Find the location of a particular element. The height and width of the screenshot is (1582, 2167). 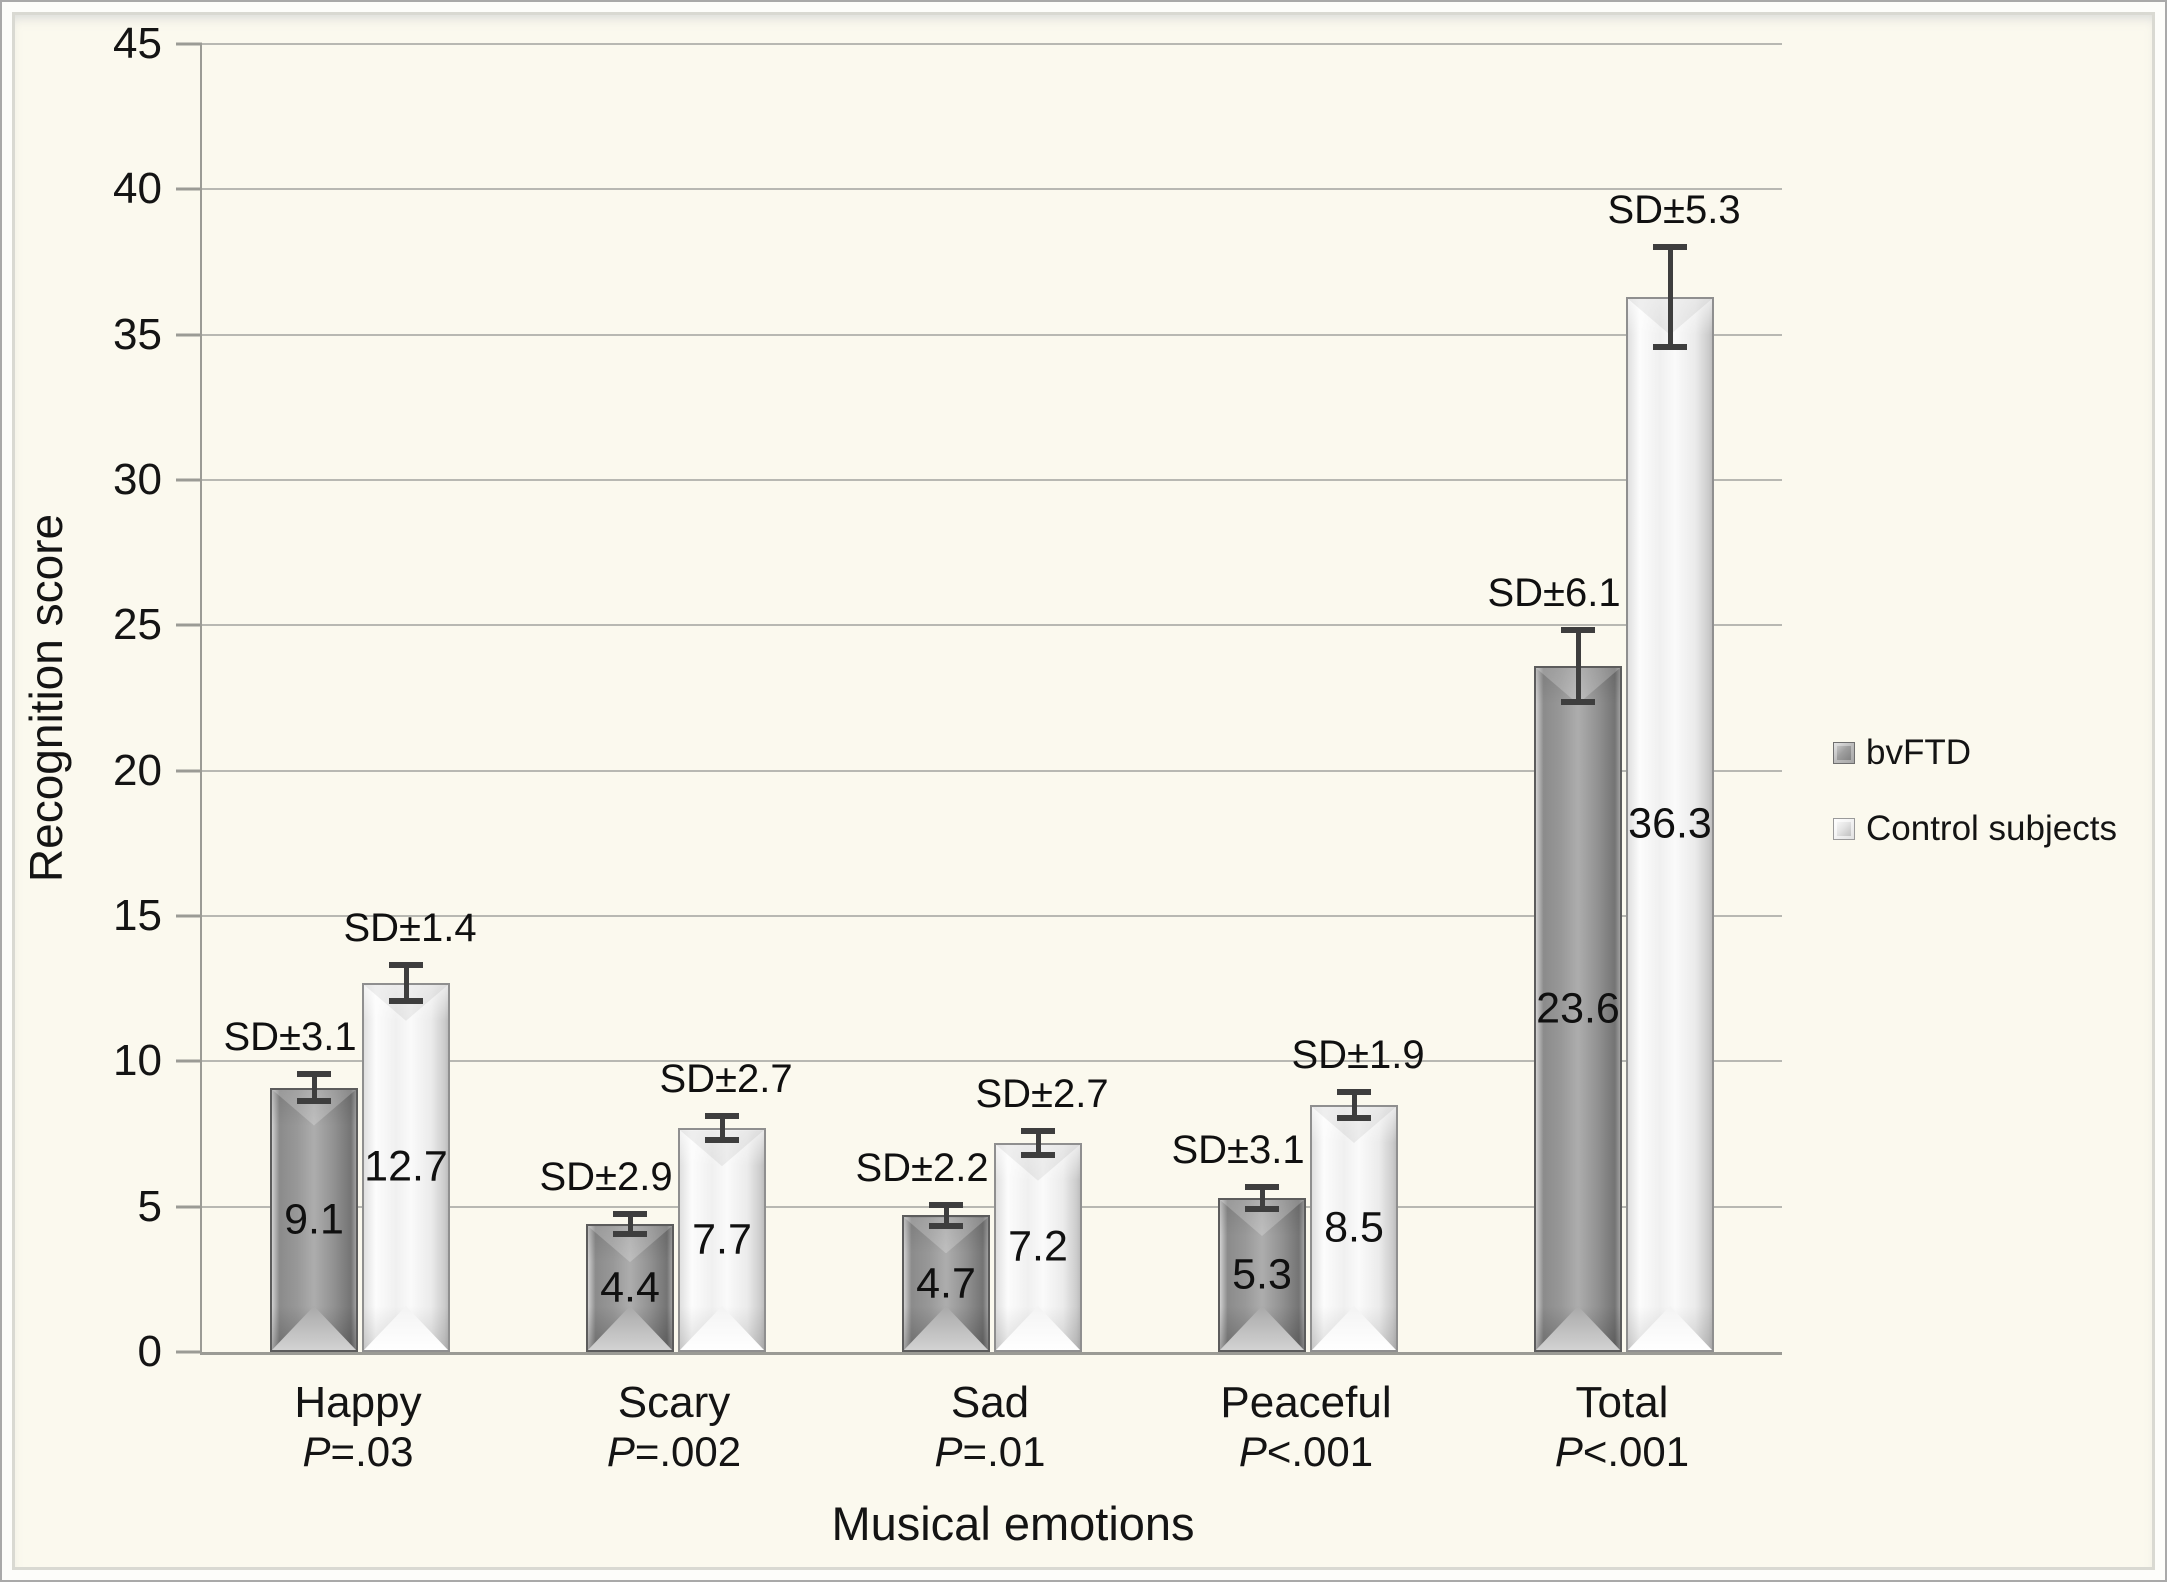

legend-item-bvftd: bvFTD is located at coordinates (1902, 753).